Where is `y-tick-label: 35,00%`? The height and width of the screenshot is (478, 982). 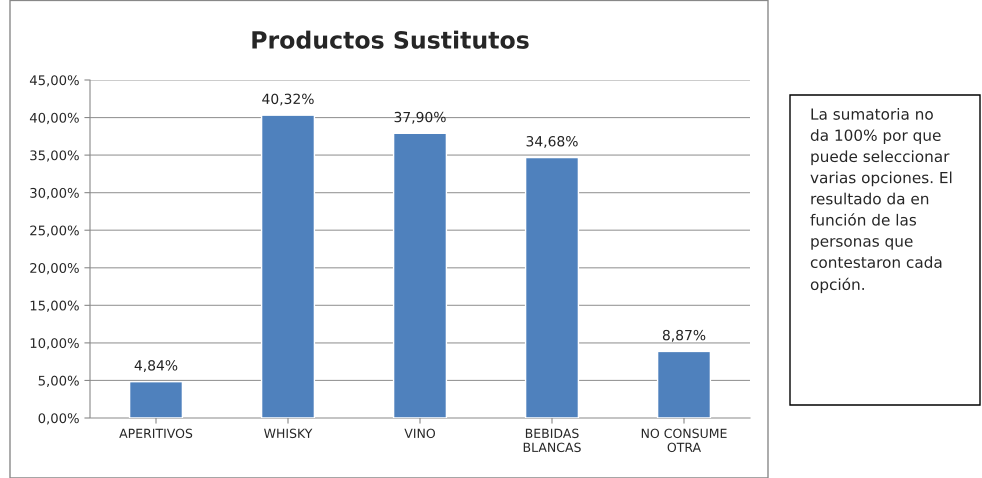
y-tick-label: 35,00% is located at coordinates (54, 156).